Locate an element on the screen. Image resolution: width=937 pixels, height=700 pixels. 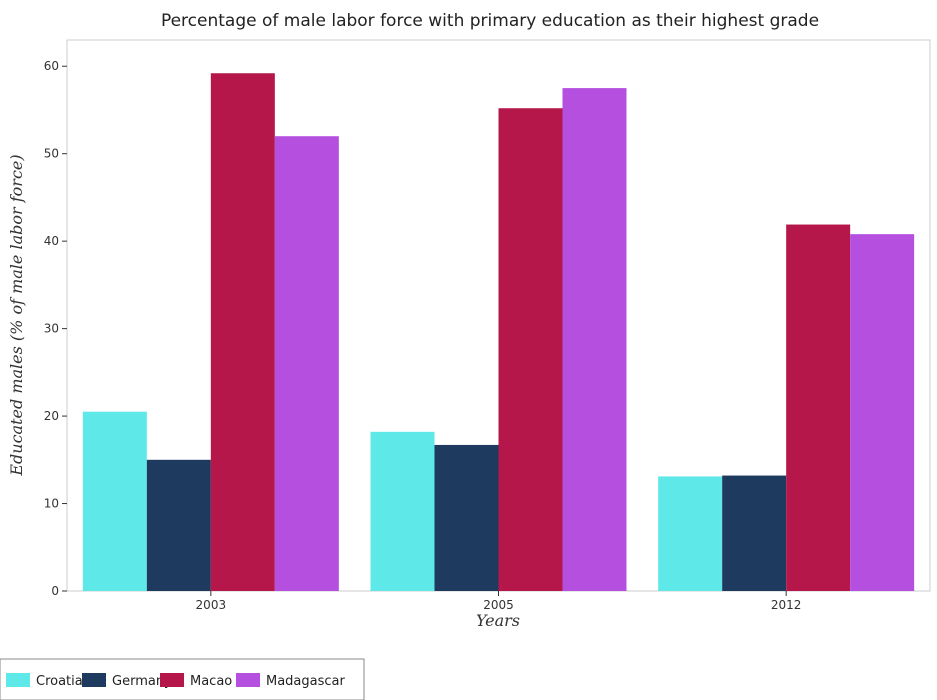
legend-label-germany: Germany is located at coordinates (142, 681).